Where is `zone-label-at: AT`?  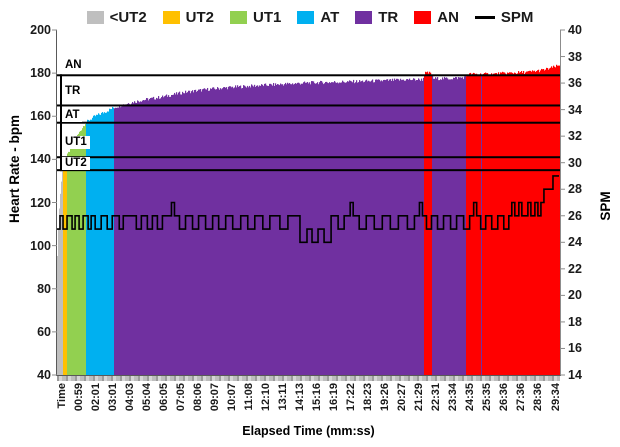 zone-label-at: AT is located at coordinates (72, 115).